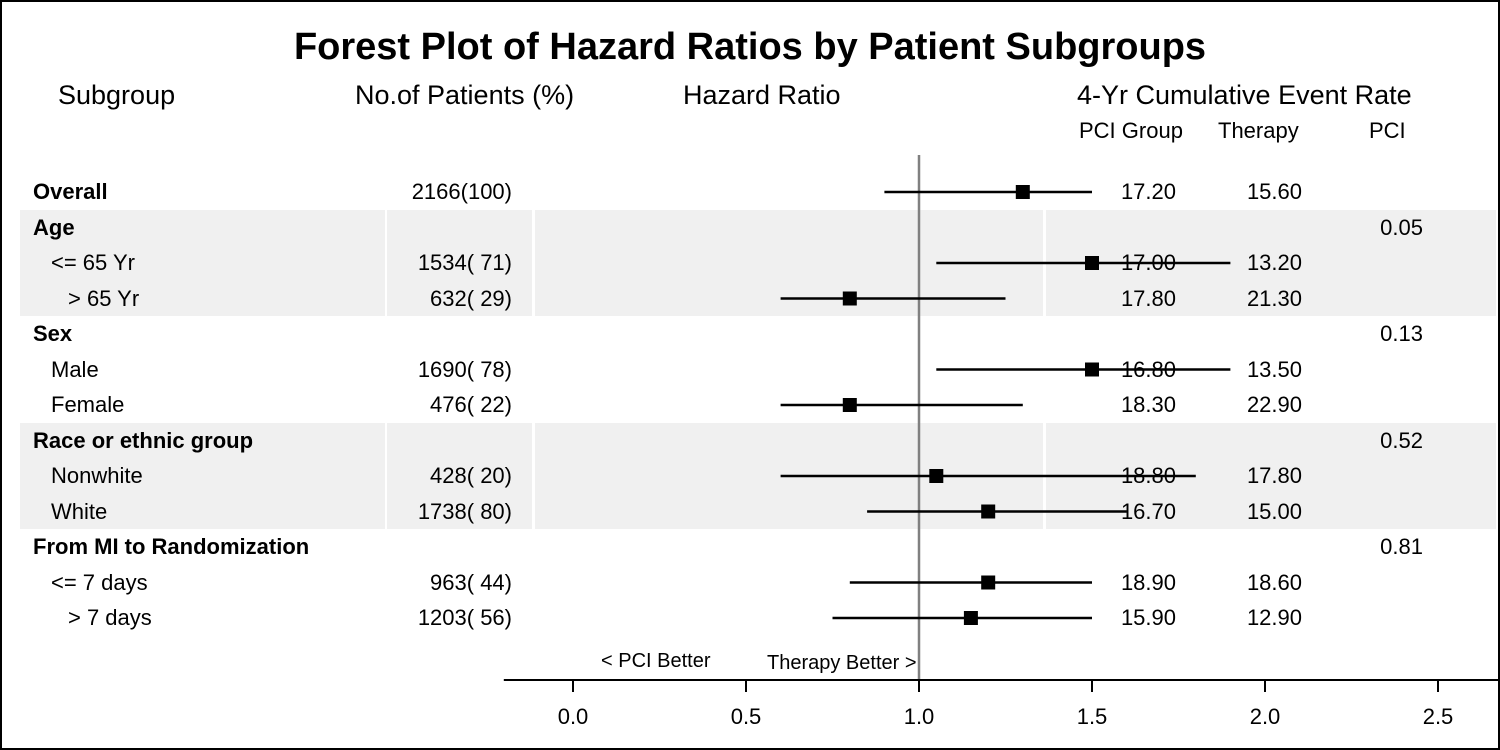  I want to click on subgroup-label: White, so click(79, 511).